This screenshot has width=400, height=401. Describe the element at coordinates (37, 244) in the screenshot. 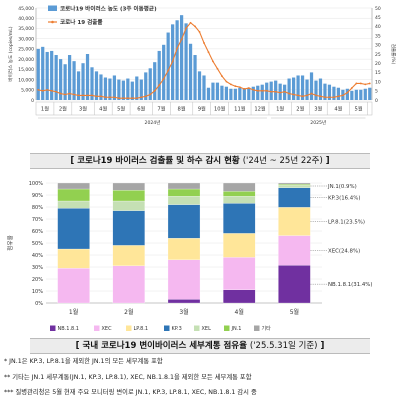

I see `y-tick-label: 50%` at that location.